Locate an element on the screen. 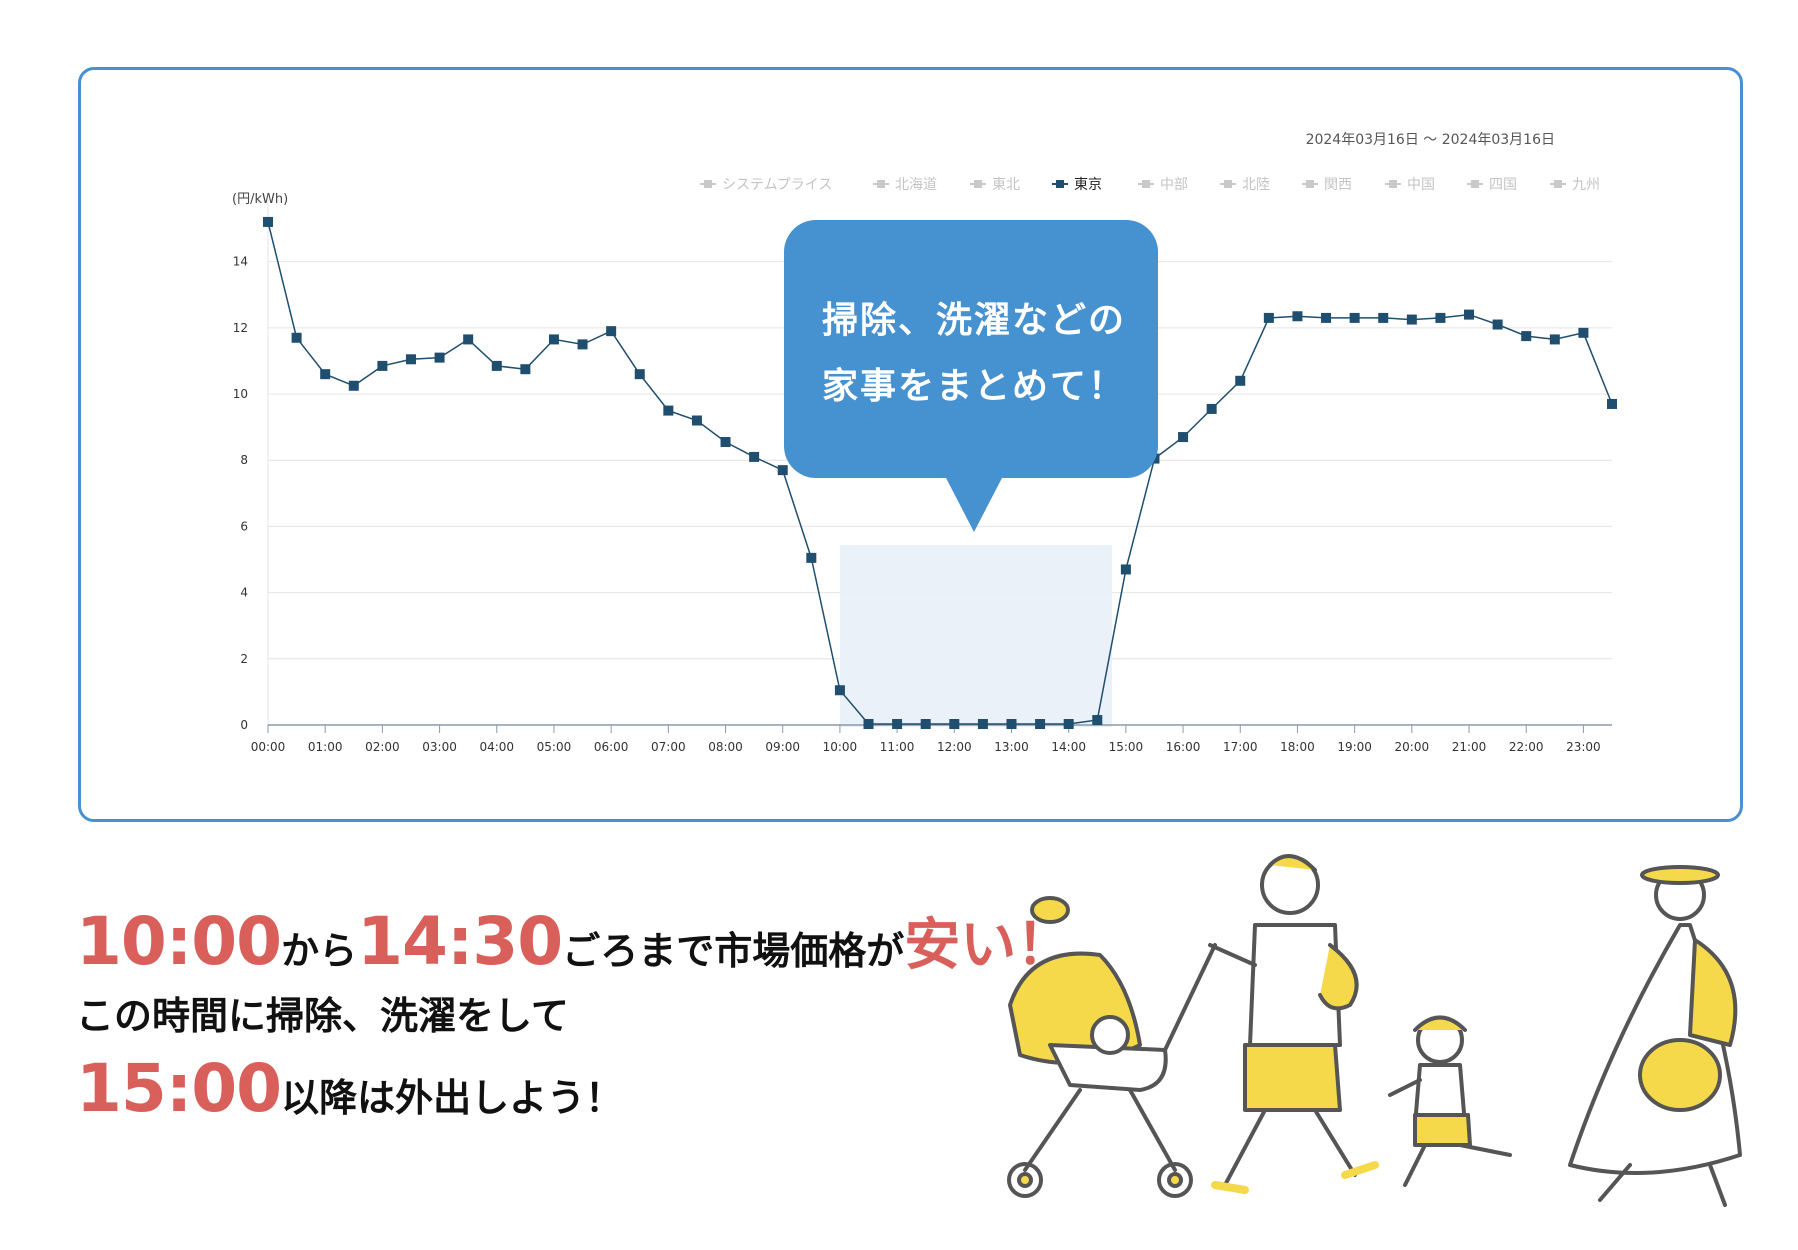 This screenshot has height=1250, width=1798. y-tick-label: 4 is located at coordinates (244, 593).